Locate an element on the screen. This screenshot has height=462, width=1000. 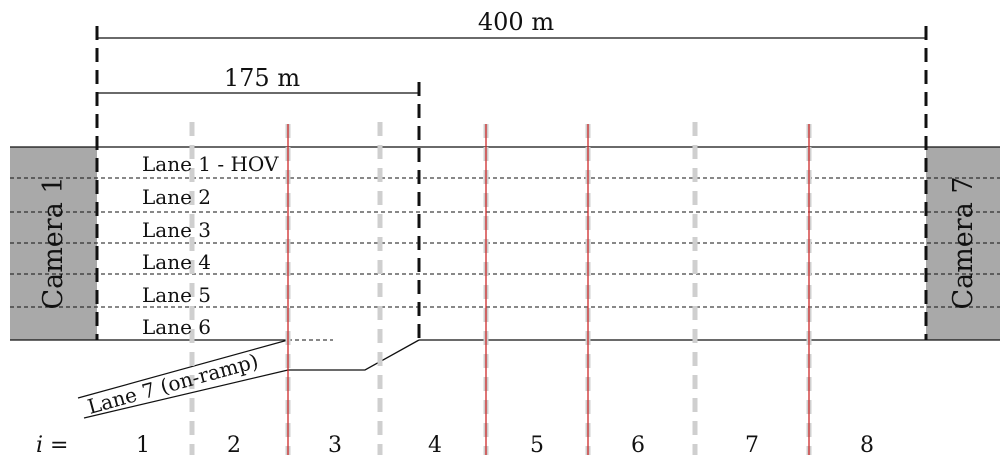
on-ramp-upper-edge is located at coordinates (183, 369).